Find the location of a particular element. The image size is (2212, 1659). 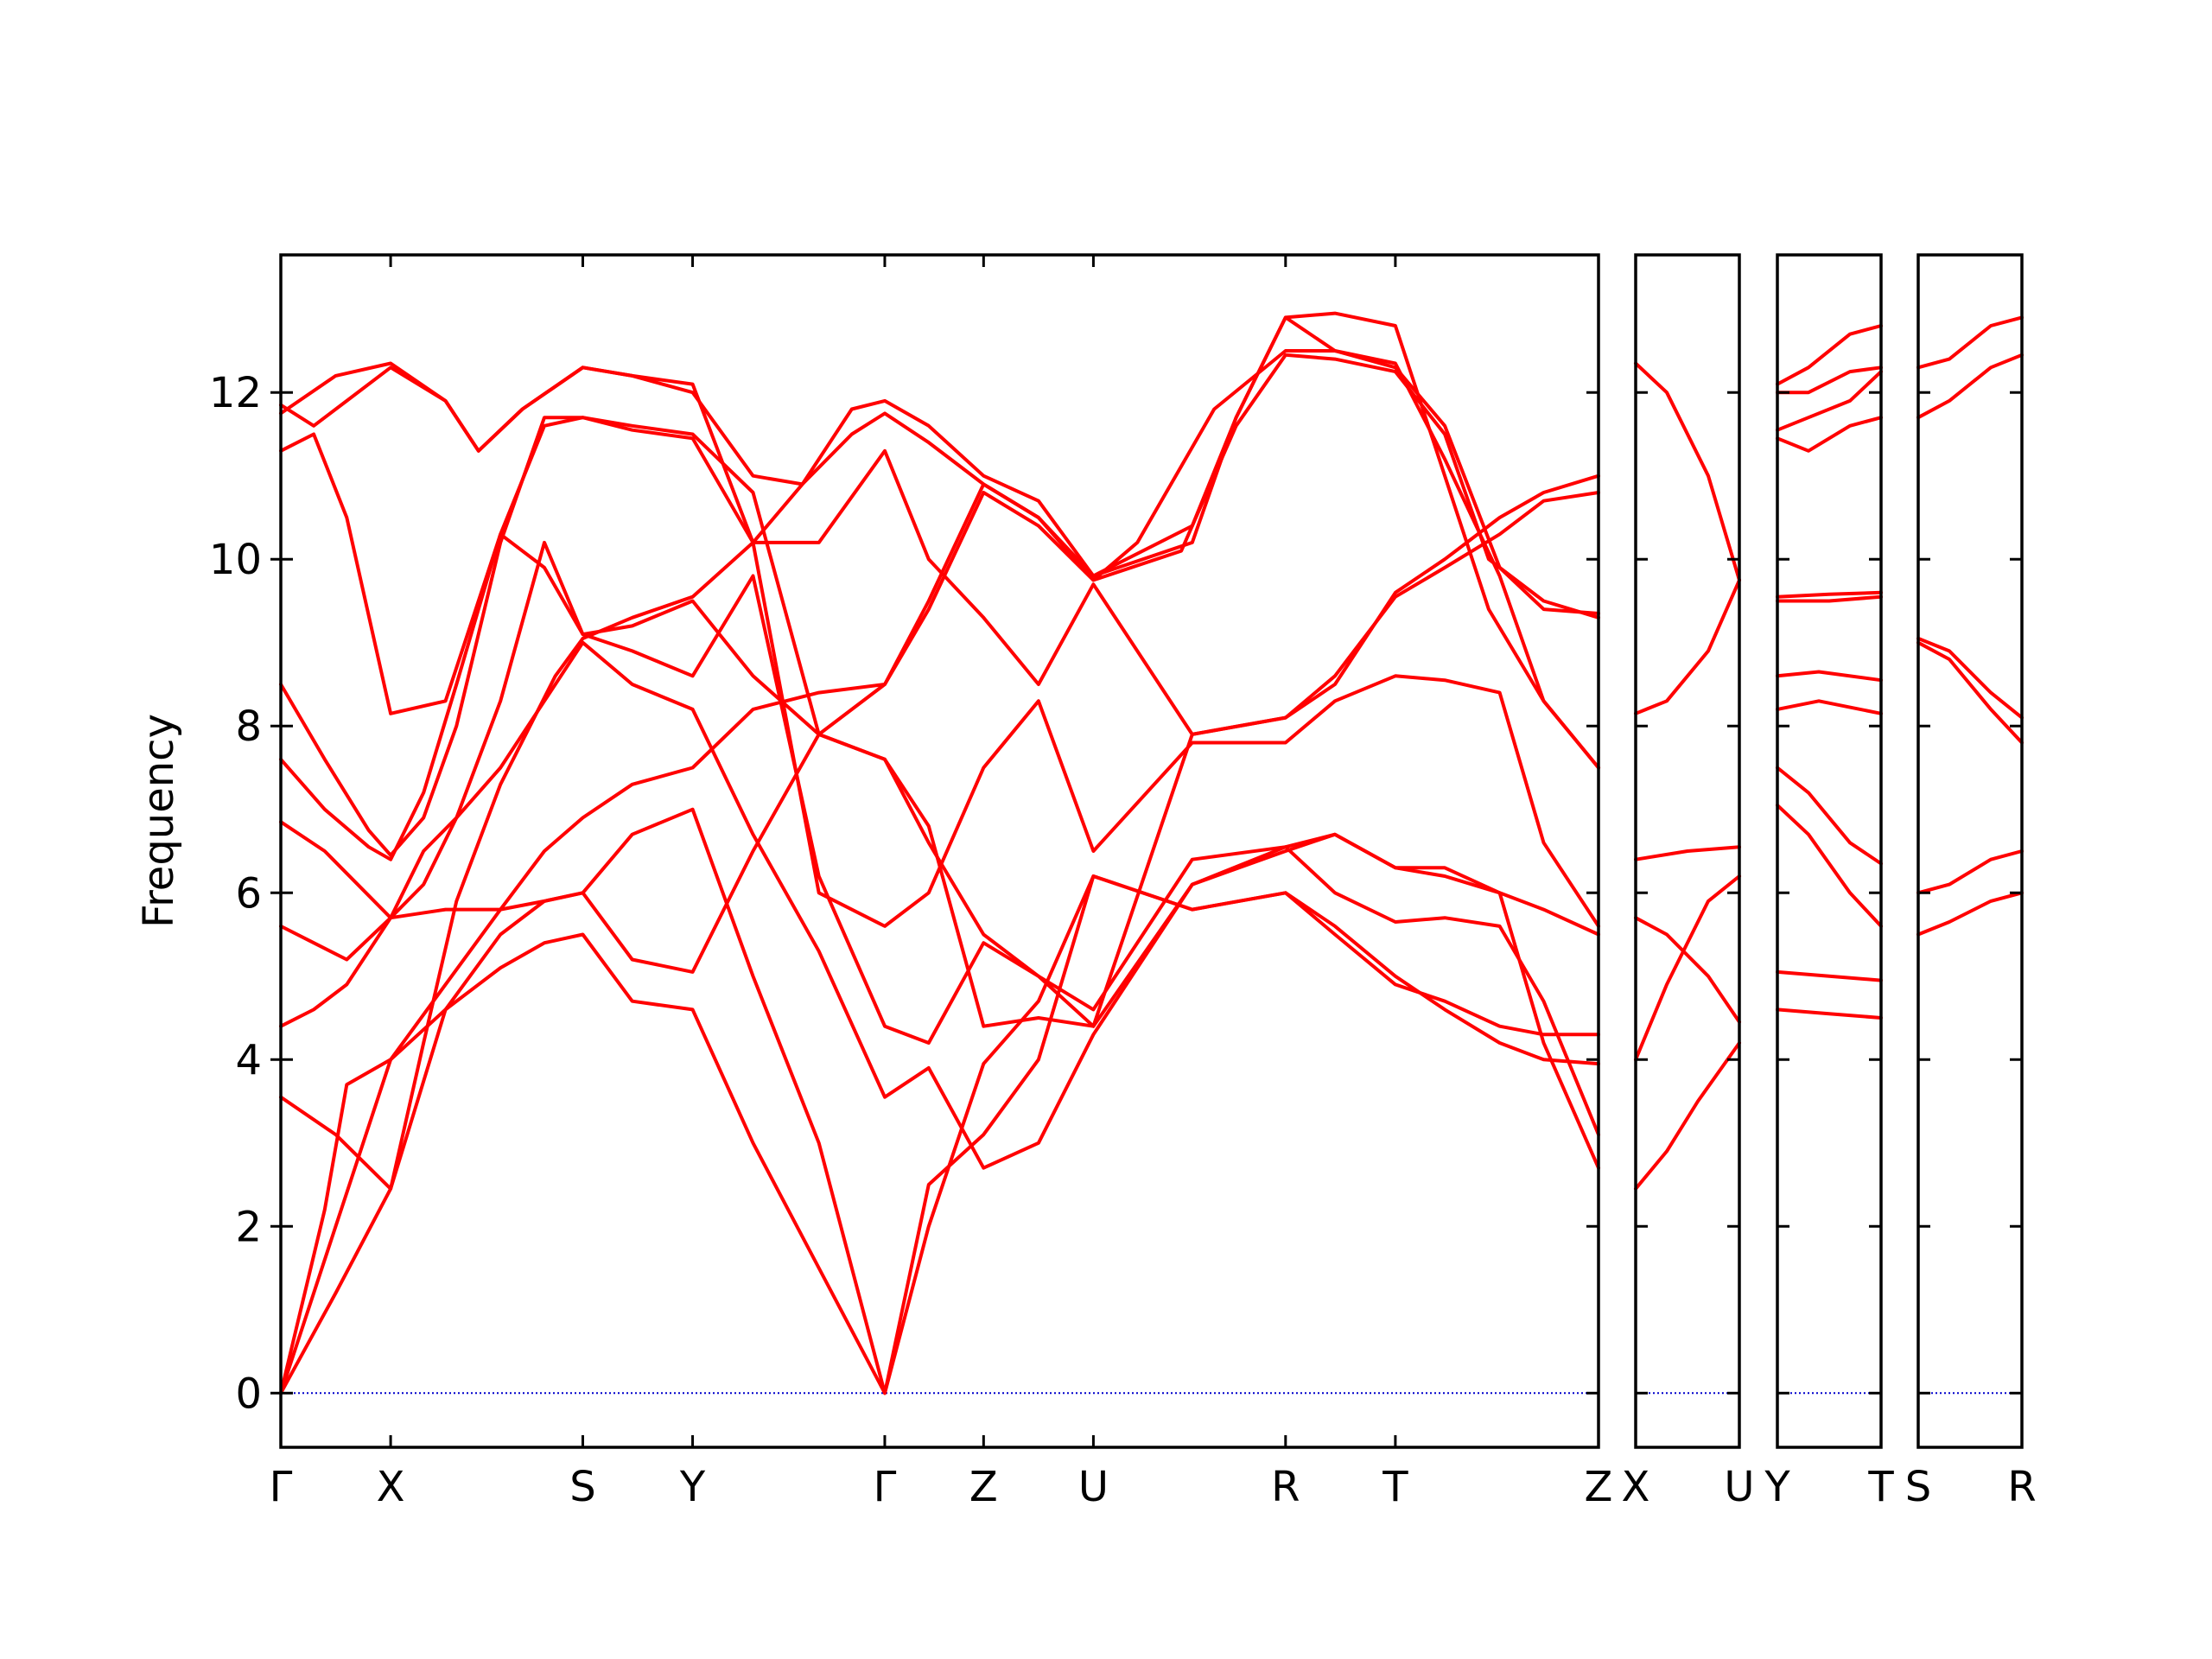

y-axis-label: Frequency is located at coordinates (159, 821).